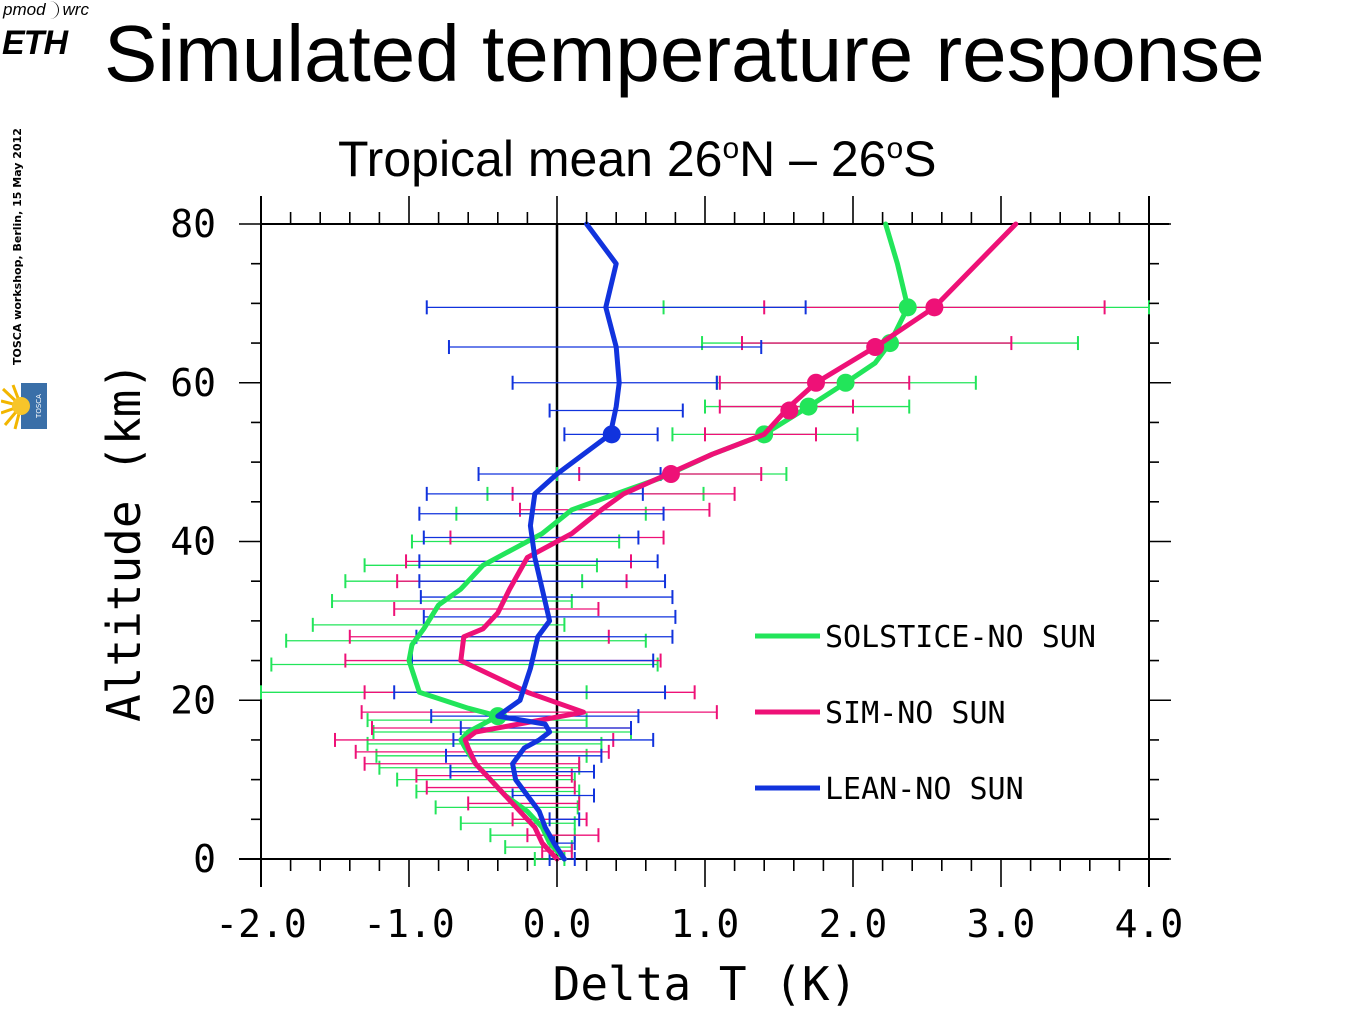 The height and width of the screenshot is (1024, 1365). What do you see at coordinates (853, 924) in the screenshot?
I see `x-tick-label: 2.0` at bounding box center [853, 924].